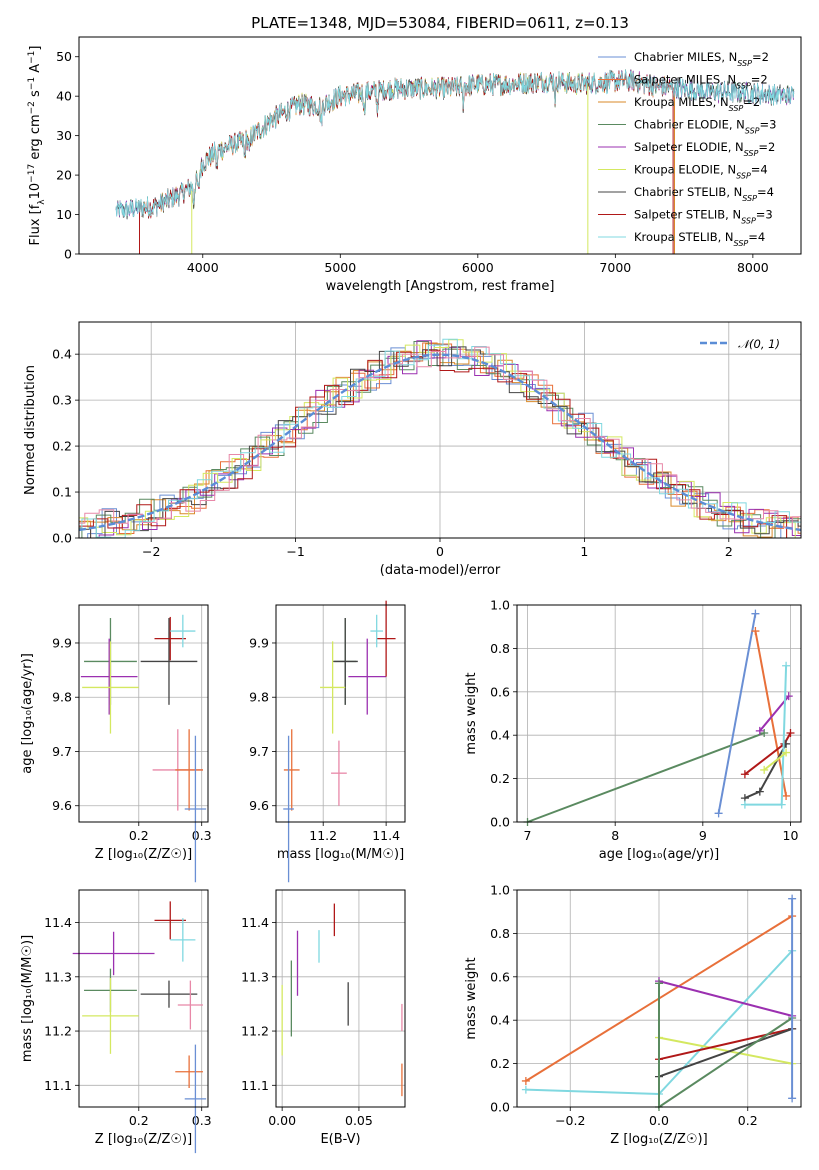 This screenshot has height=1170, width=819. Describe the element at coordinates (471, 998) in the screenshot. I see `y-axis-label: mass weight` at that location.